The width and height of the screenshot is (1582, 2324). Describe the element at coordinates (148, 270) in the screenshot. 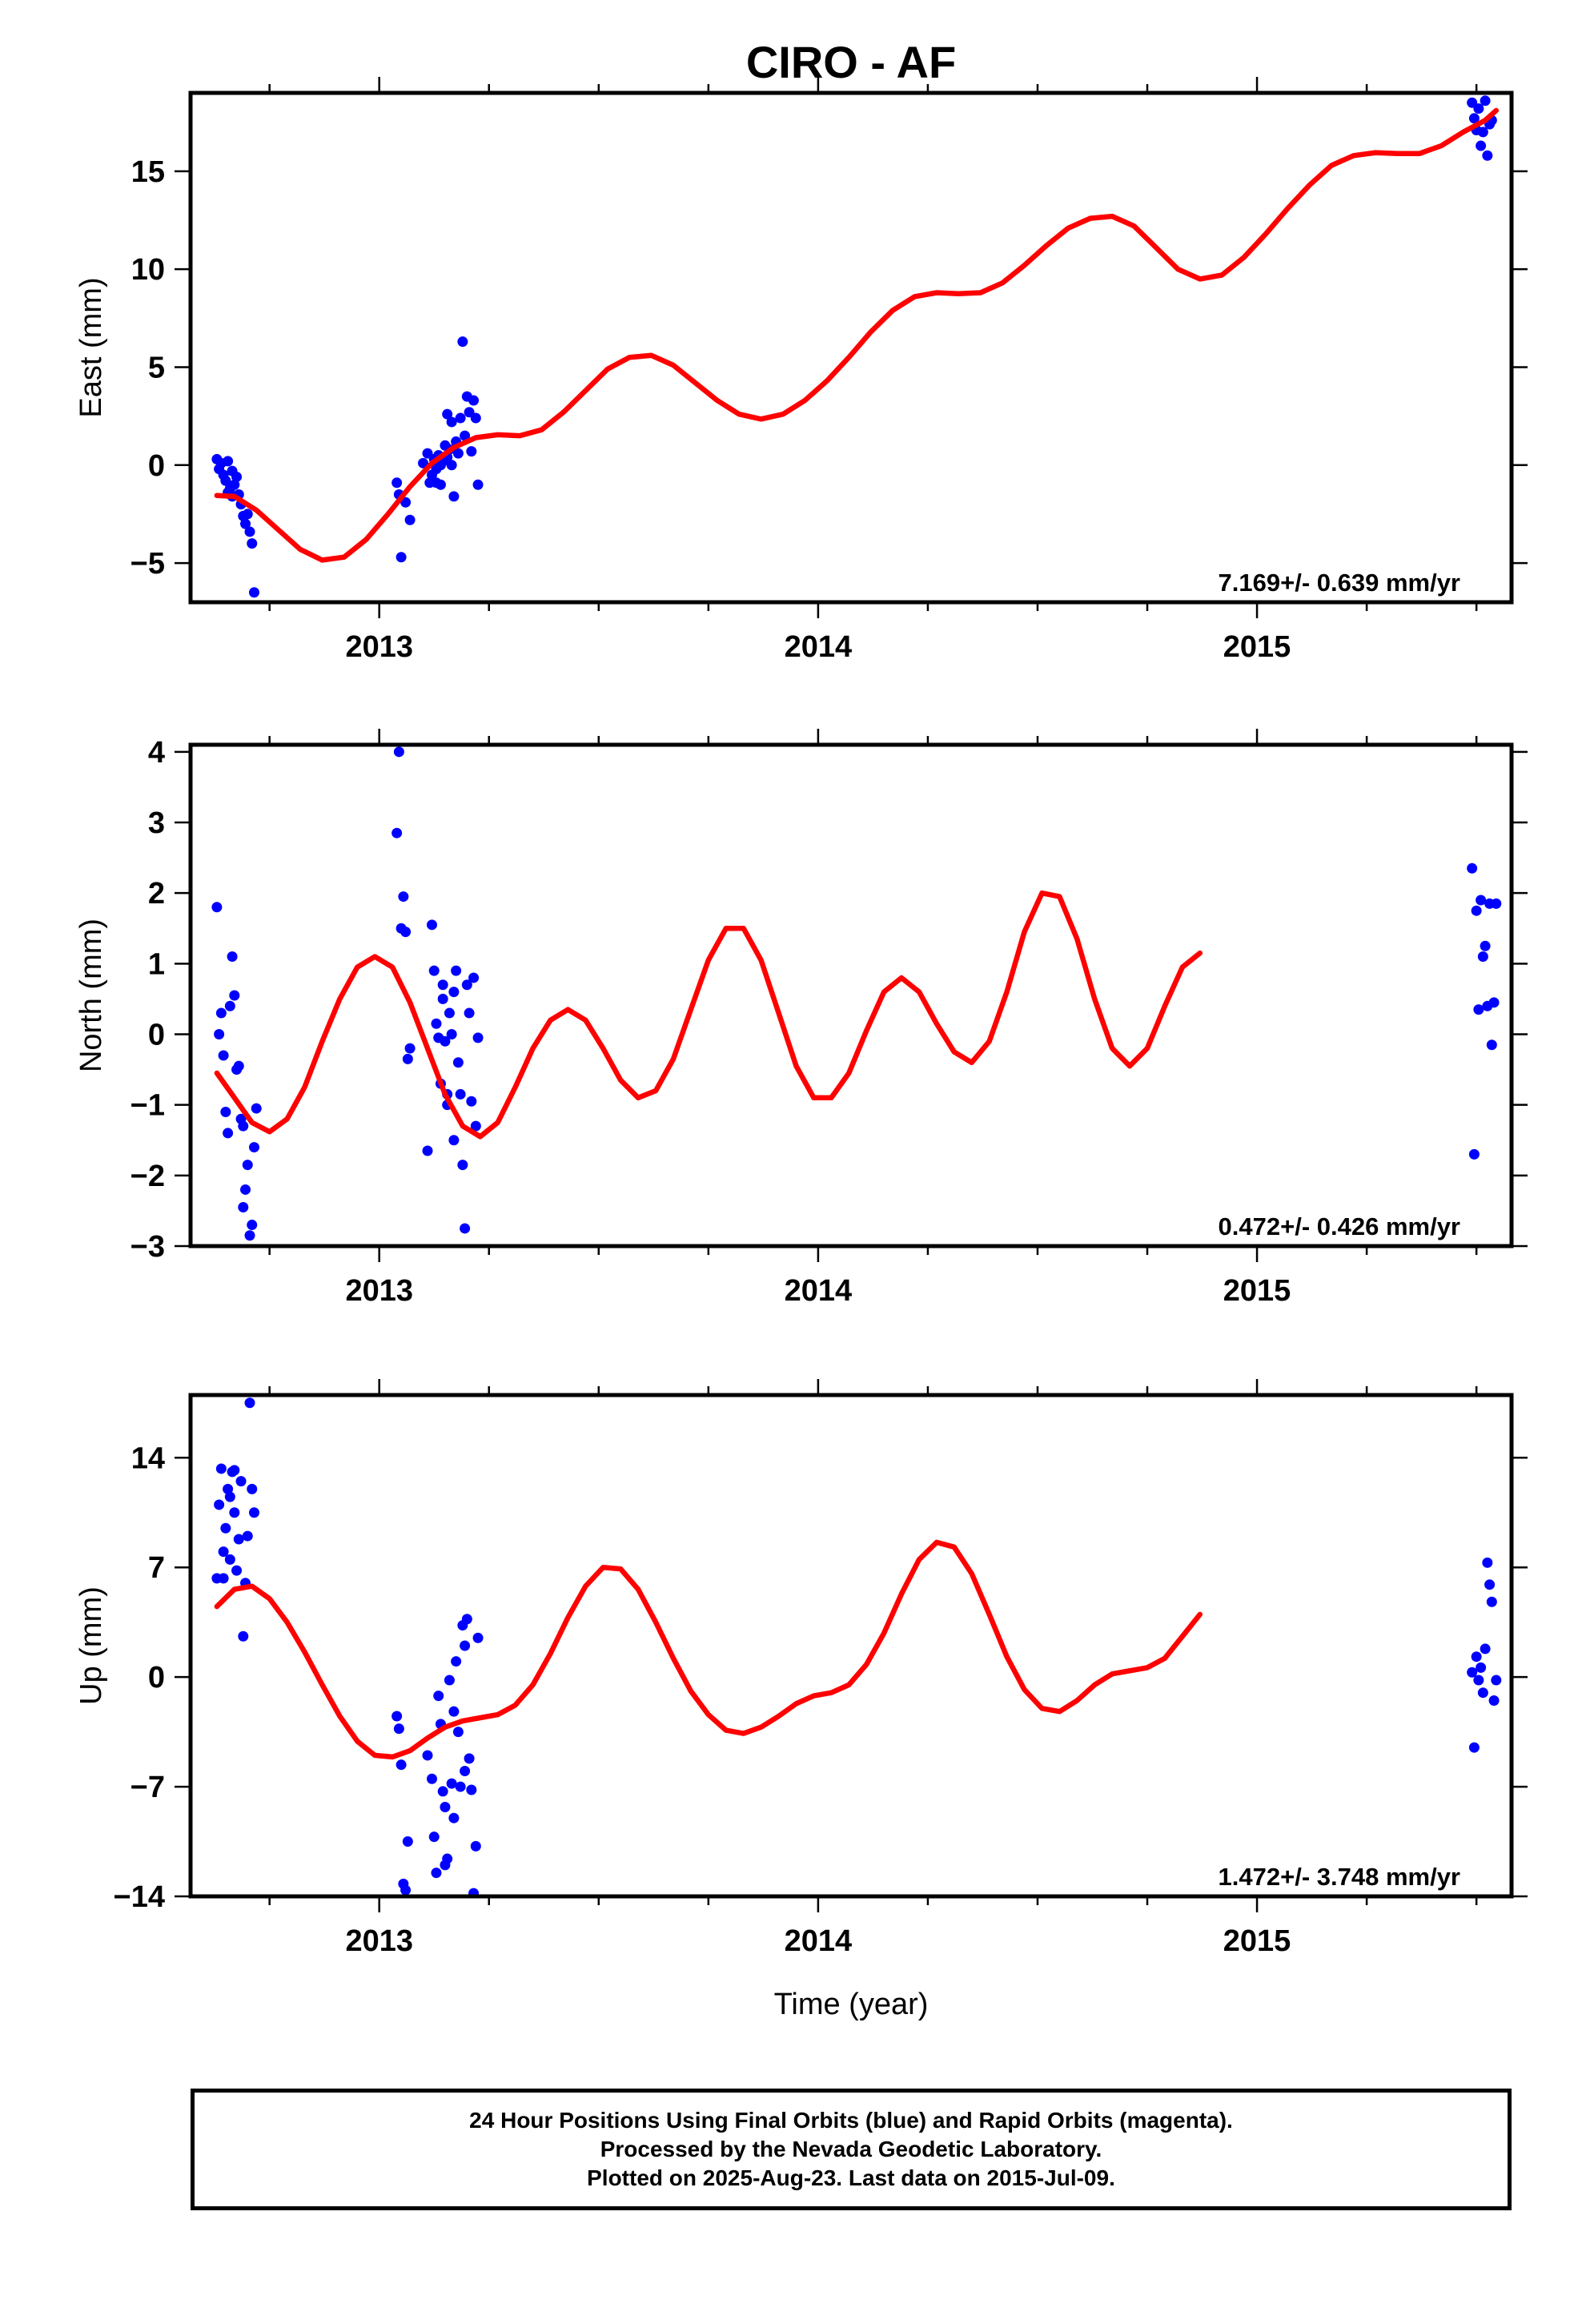

I see `y-tick-label: 10` at that location.